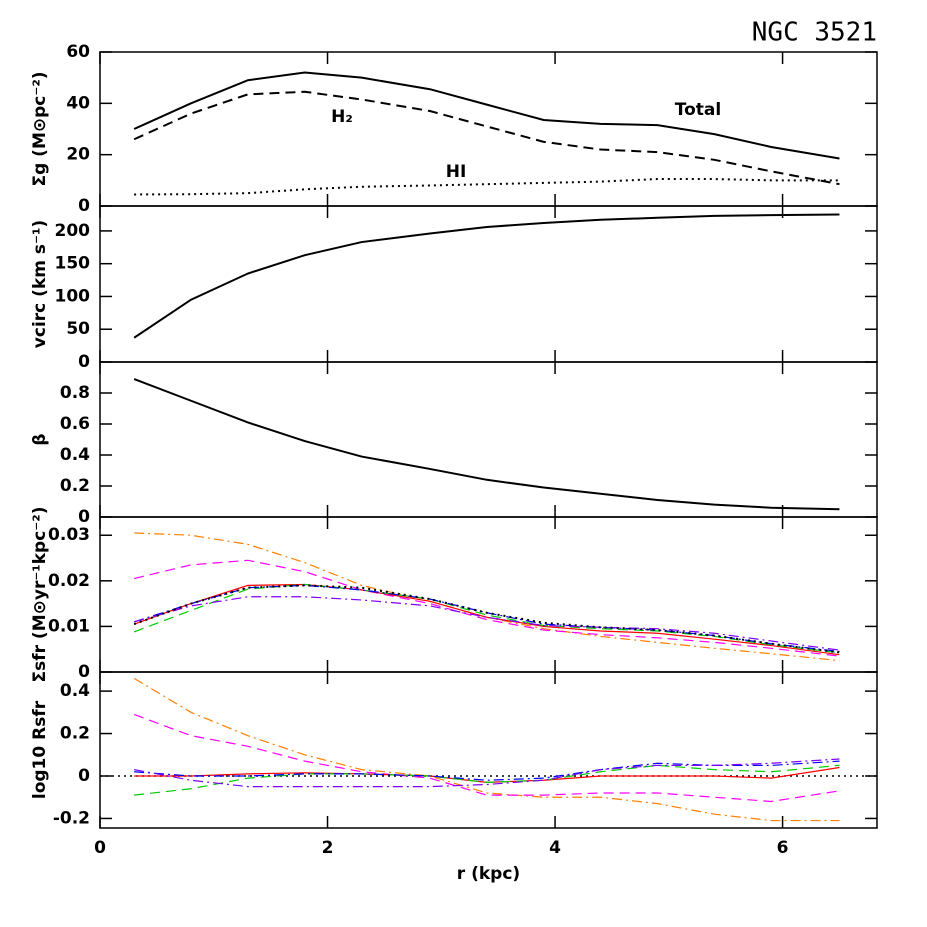 The image size is (927, 927). Describe the element at coordinates (73, 296) in the screenshot. I see `y-tick-label: 100` at that location.